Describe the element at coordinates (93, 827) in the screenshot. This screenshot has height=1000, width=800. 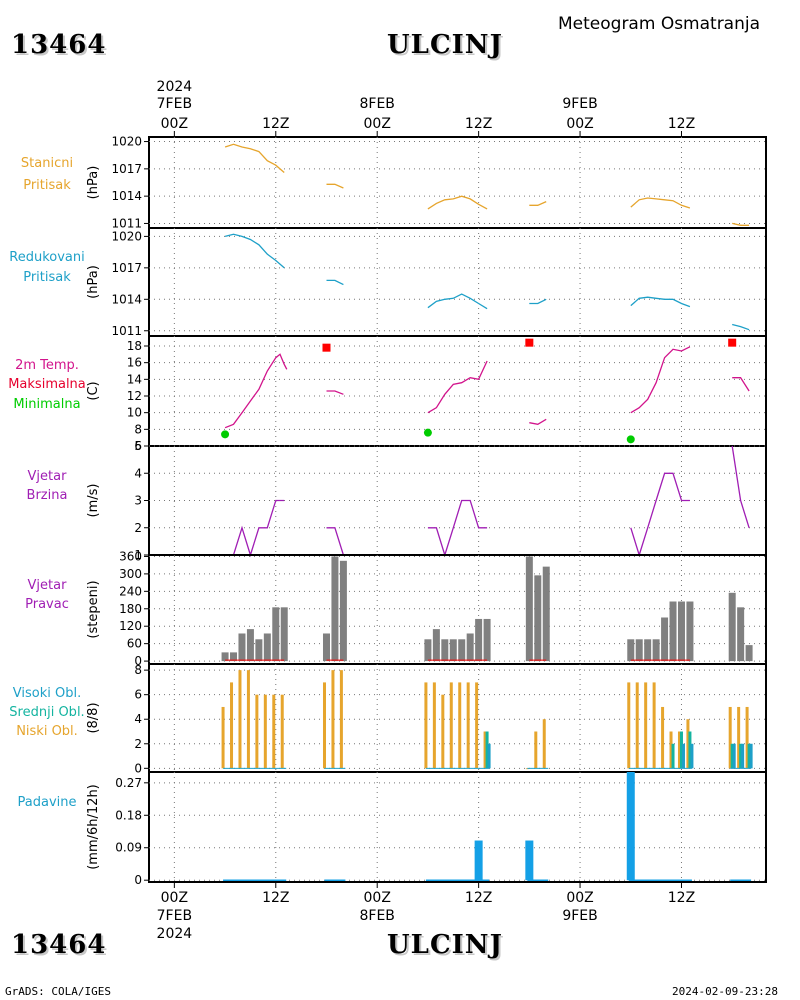
I see `y-axis-label: (mm/6h/12h)` at that location.